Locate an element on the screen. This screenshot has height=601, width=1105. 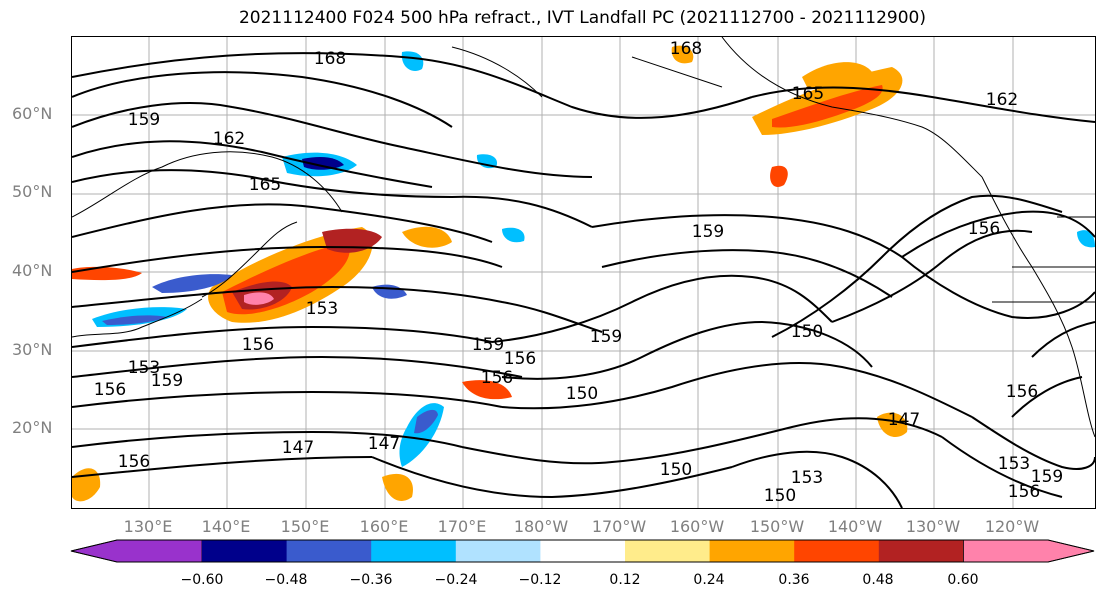
colorbar-tick-label: 0.24 is located at coordinates (709, 580).